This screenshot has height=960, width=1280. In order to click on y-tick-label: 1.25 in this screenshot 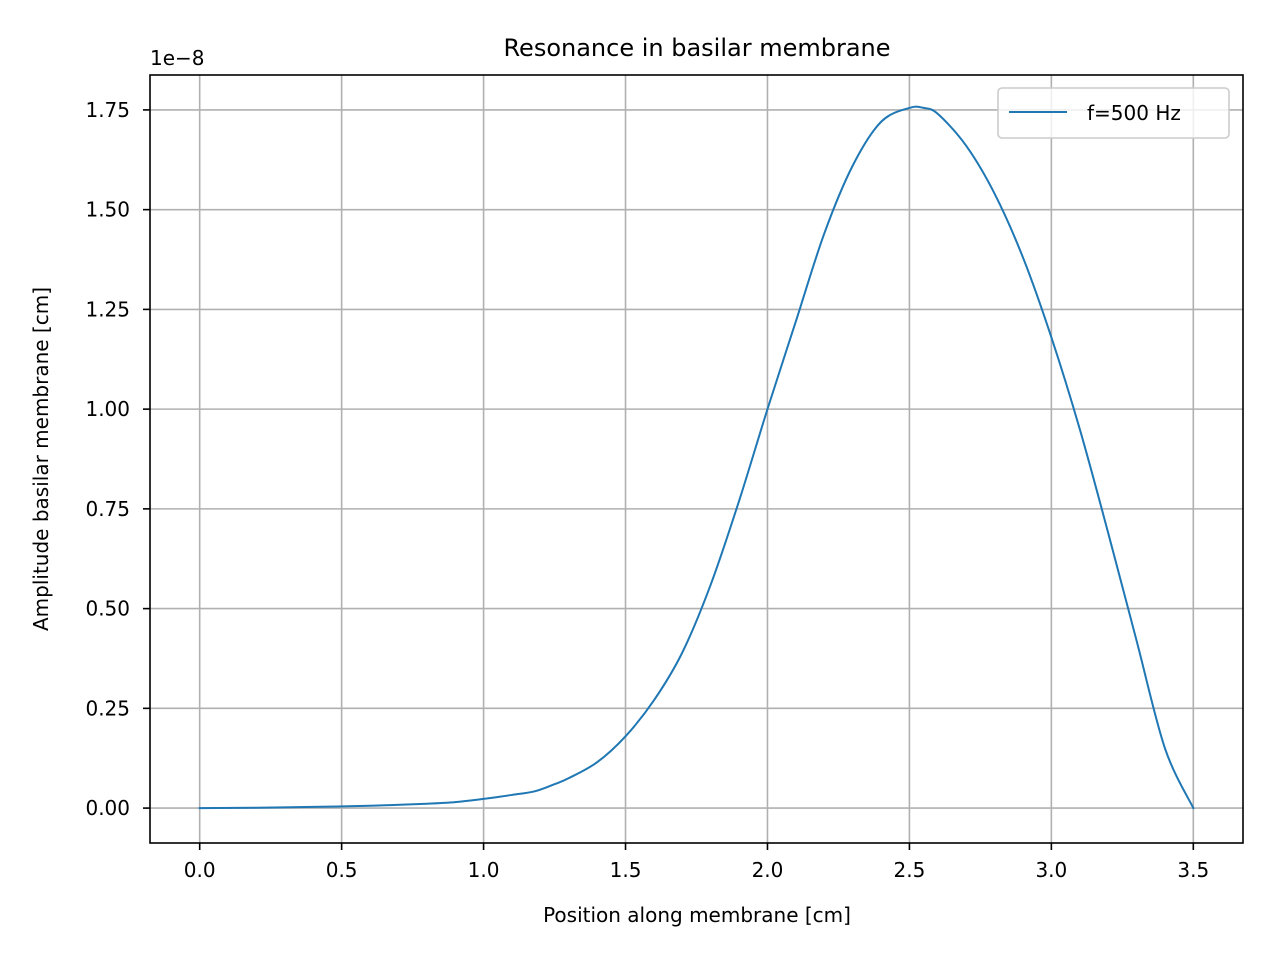, I will do `click(107, 309)`.